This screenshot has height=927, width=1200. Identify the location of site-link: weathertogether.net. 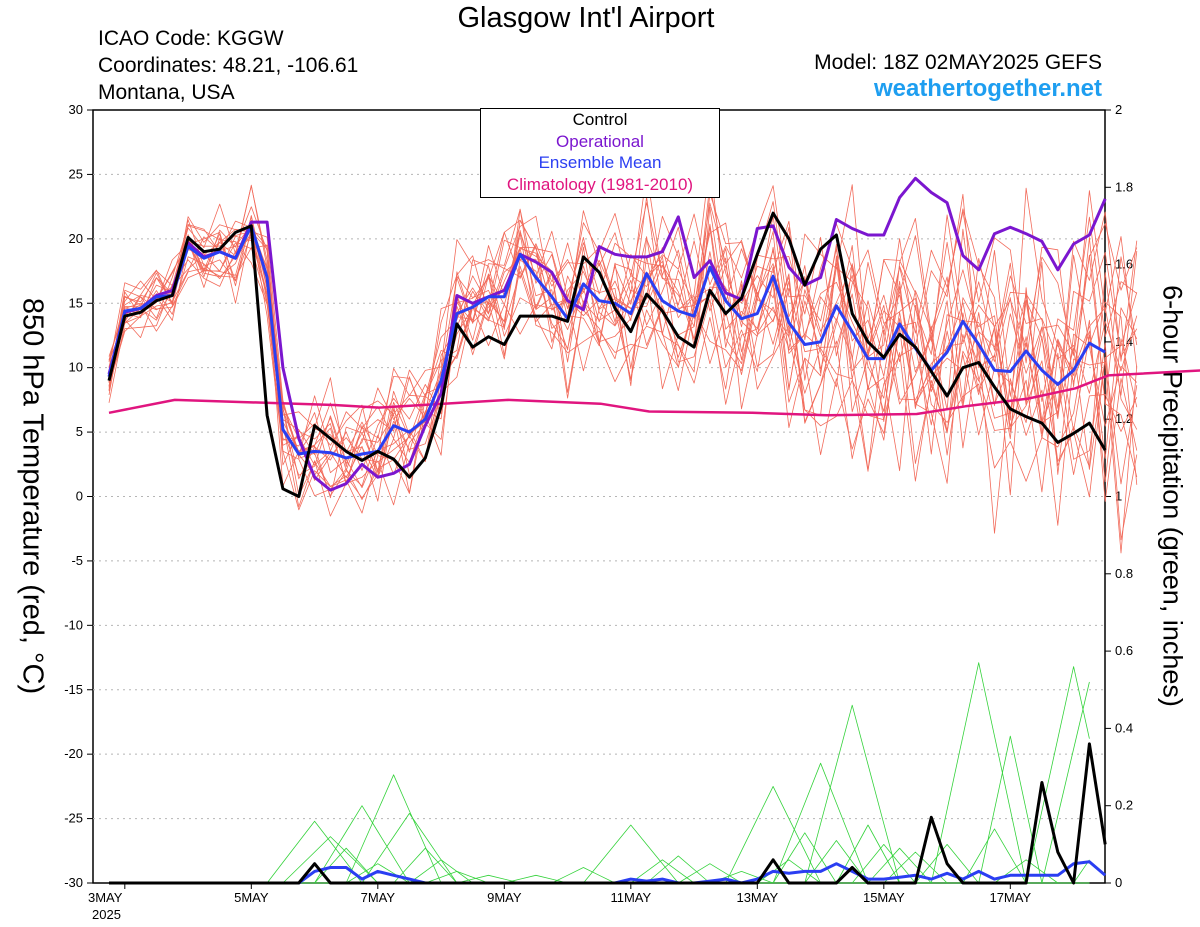
(987, 88).